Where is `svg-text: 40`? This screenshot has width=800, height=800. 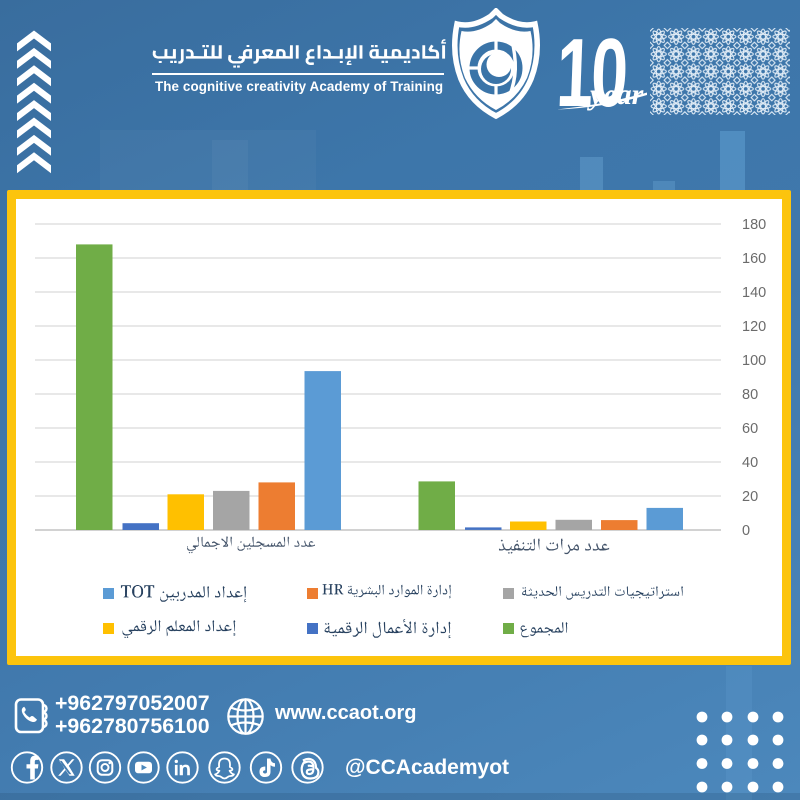 svg-text: 40 is located at coordinates (750, 463).